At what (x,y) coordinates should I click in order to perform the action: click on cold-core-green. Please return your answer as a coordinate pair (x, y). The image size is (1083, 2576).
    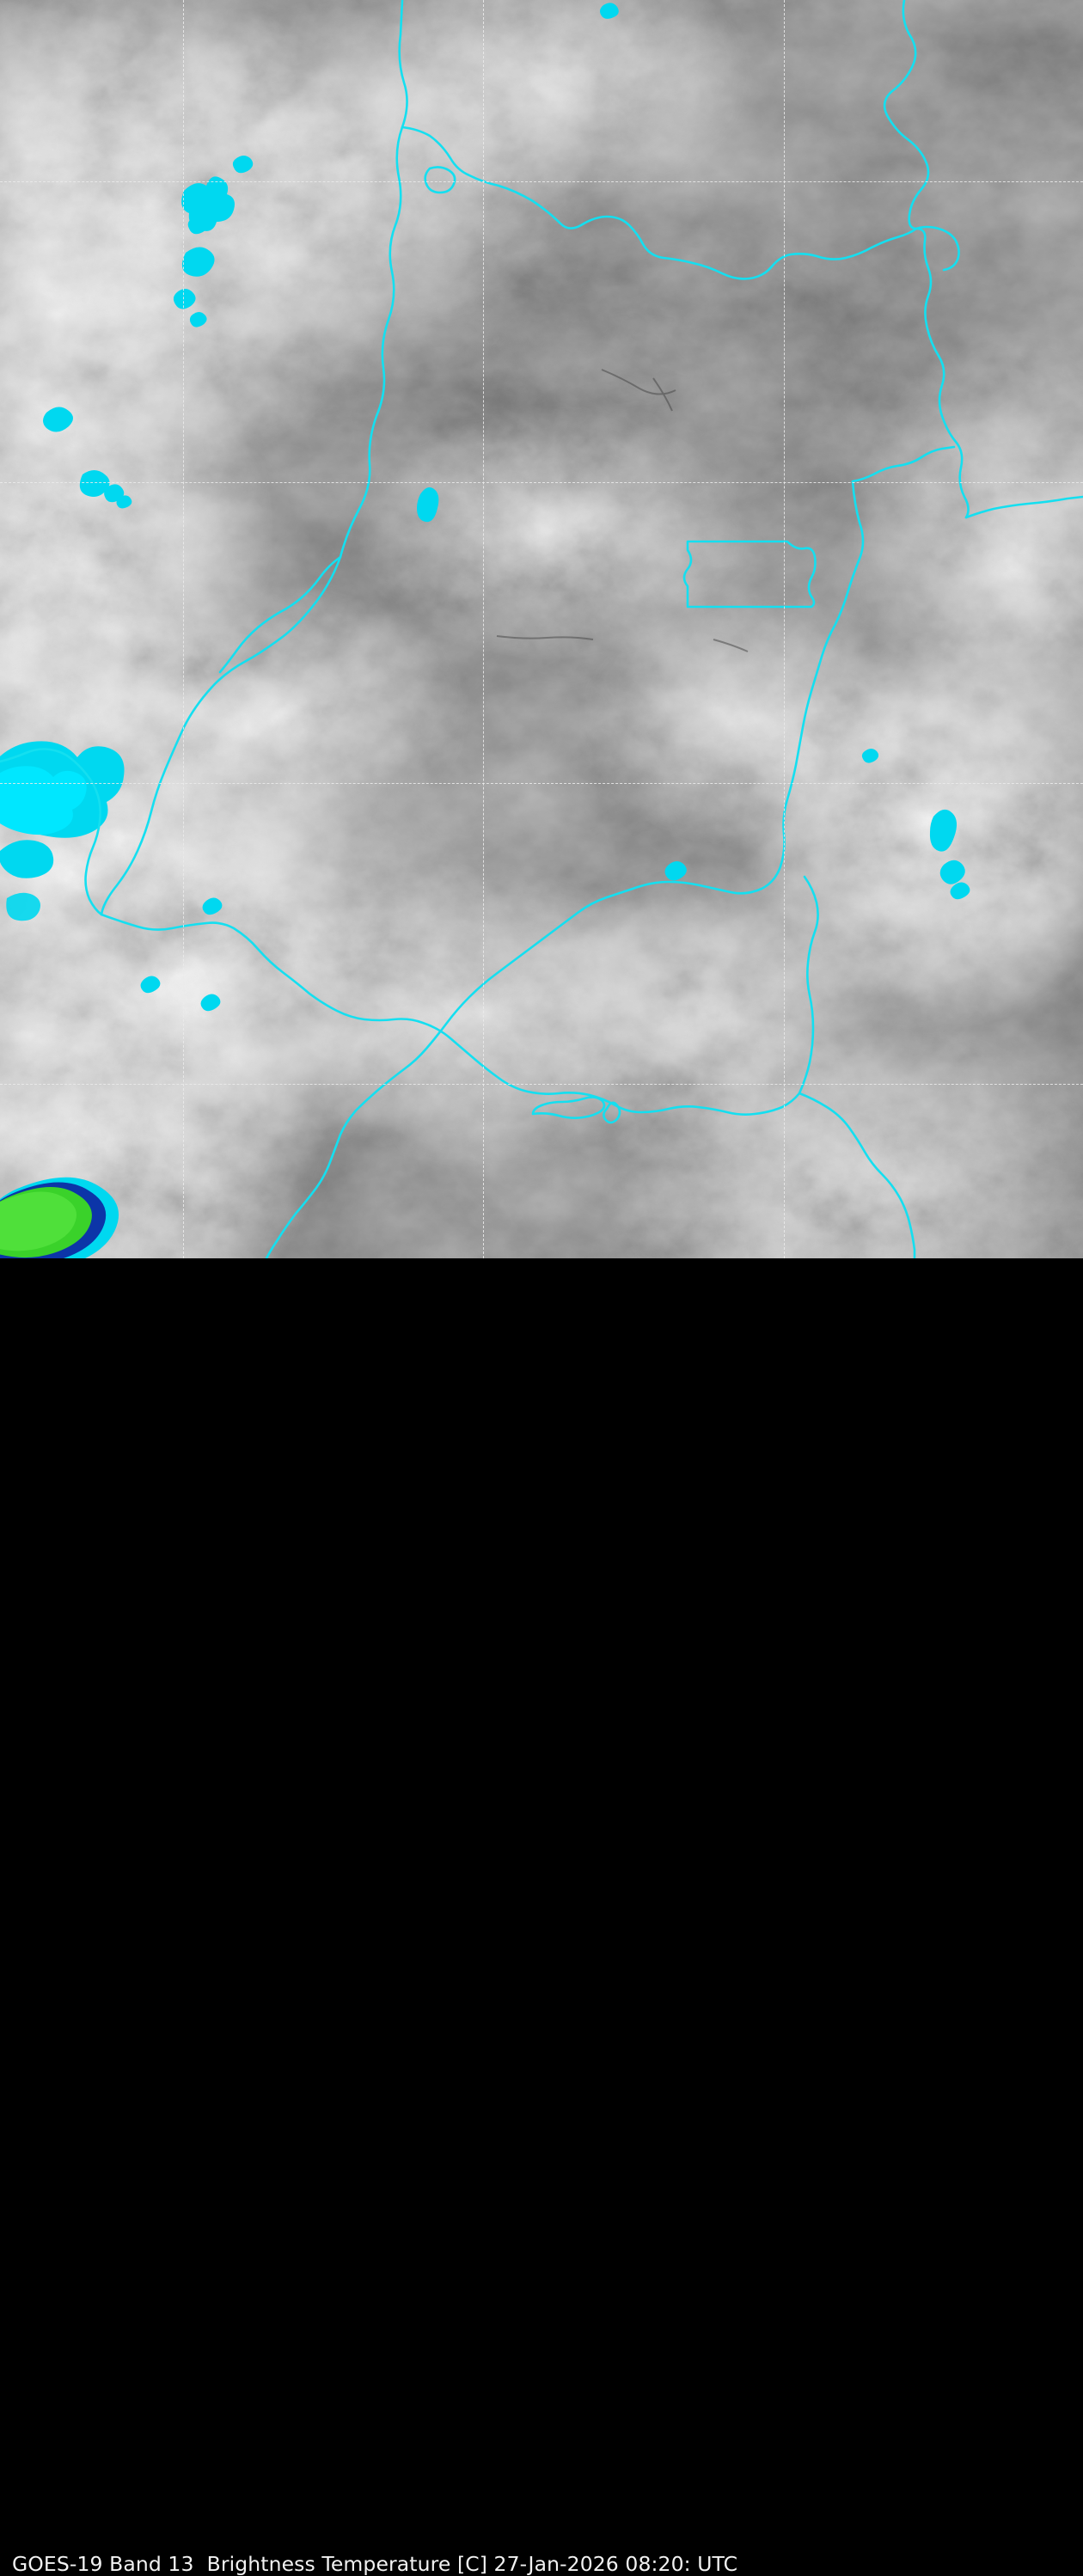
    Looking at the image, I should click on (60, 1217).